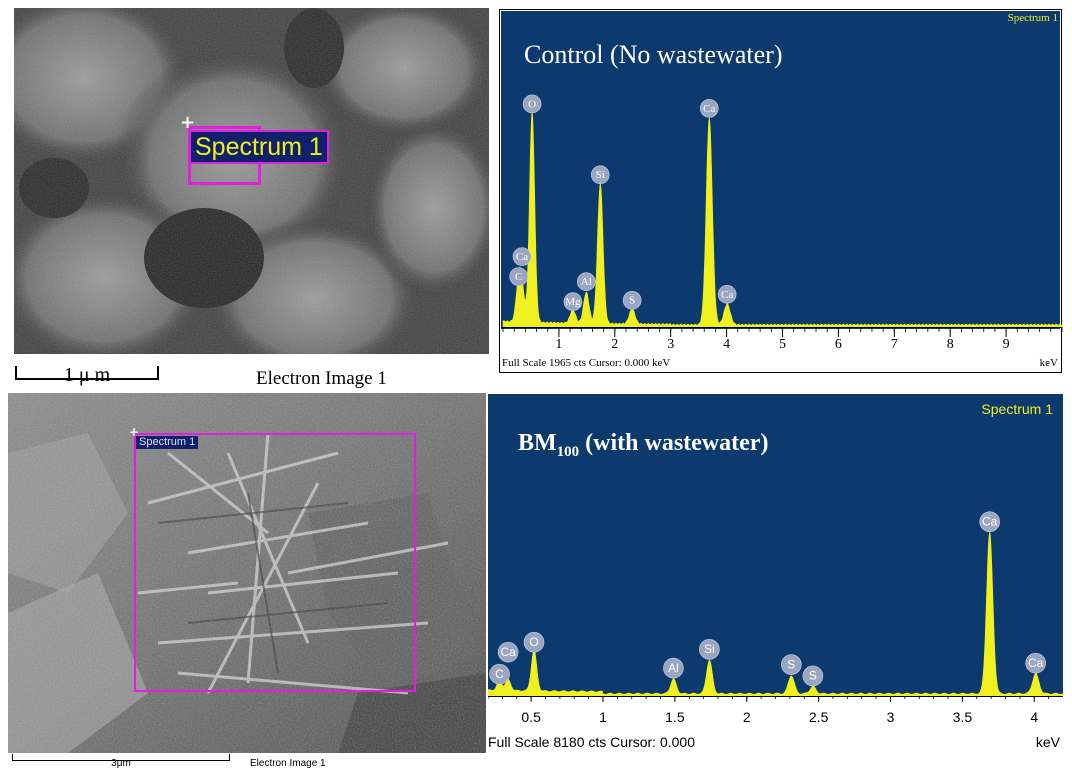  Describe the element at coordinates (675, 717) in the screenshot. I see `x-tick-label: 1.5` at that location.